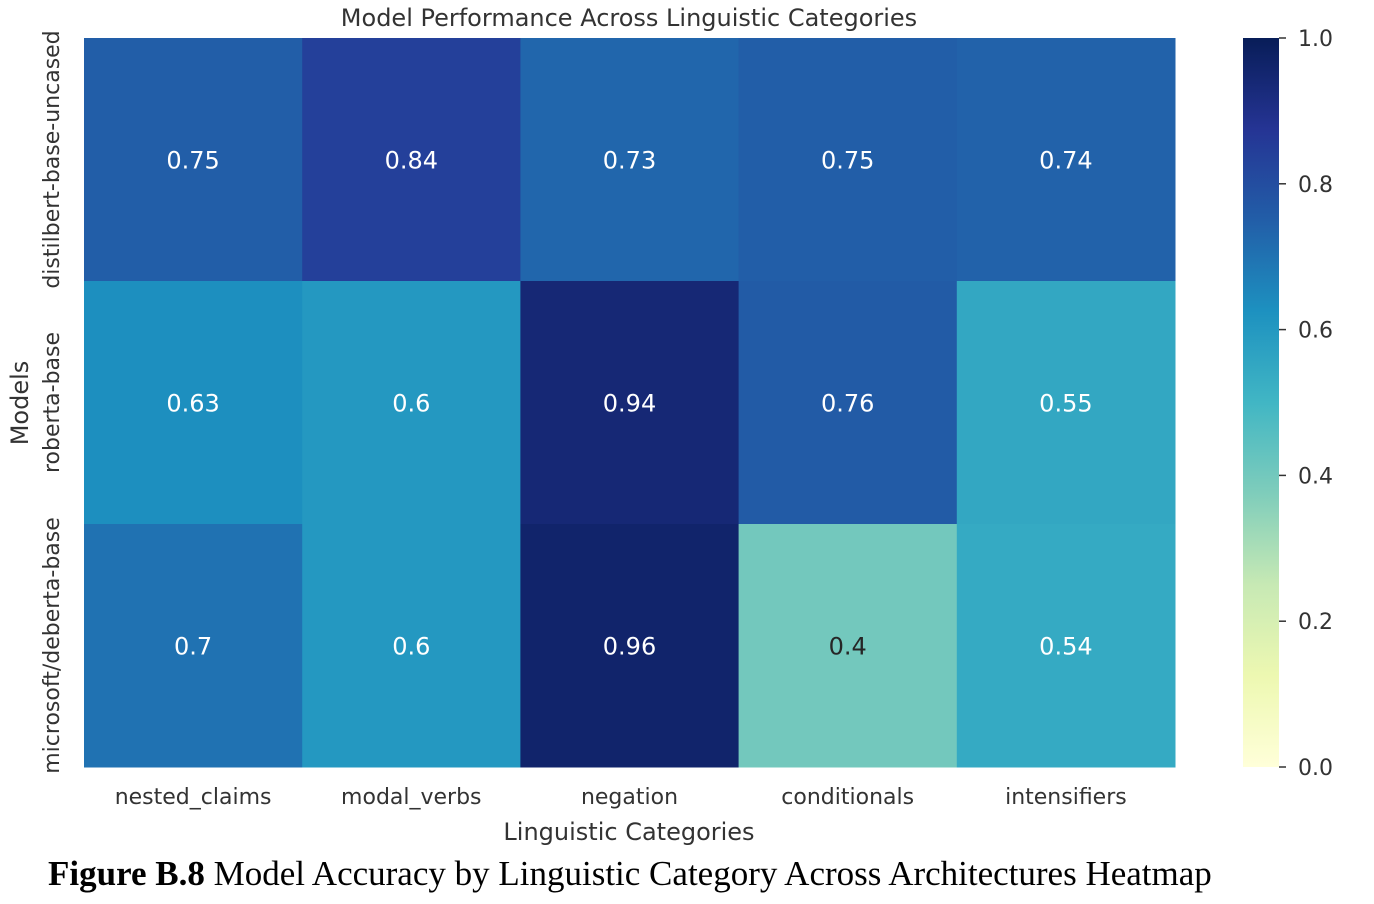 The image size is (1374, 904). I want to click on colorbar-tick-label: 1.0, so click(1315, 39).